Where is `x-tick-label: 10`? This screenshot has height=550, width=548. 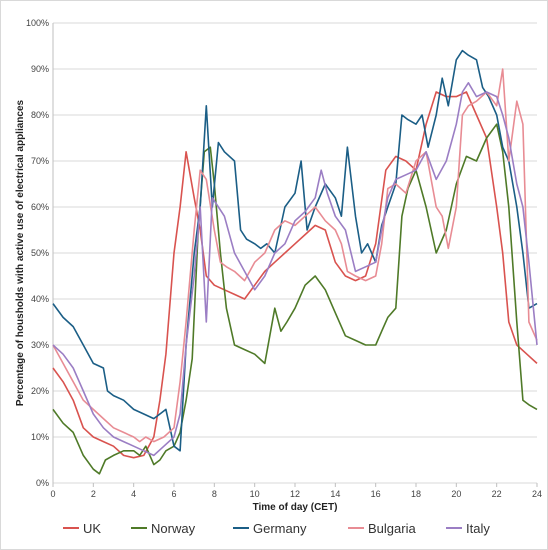 x-tick-label: 10 is located at coordinates (255, 494).